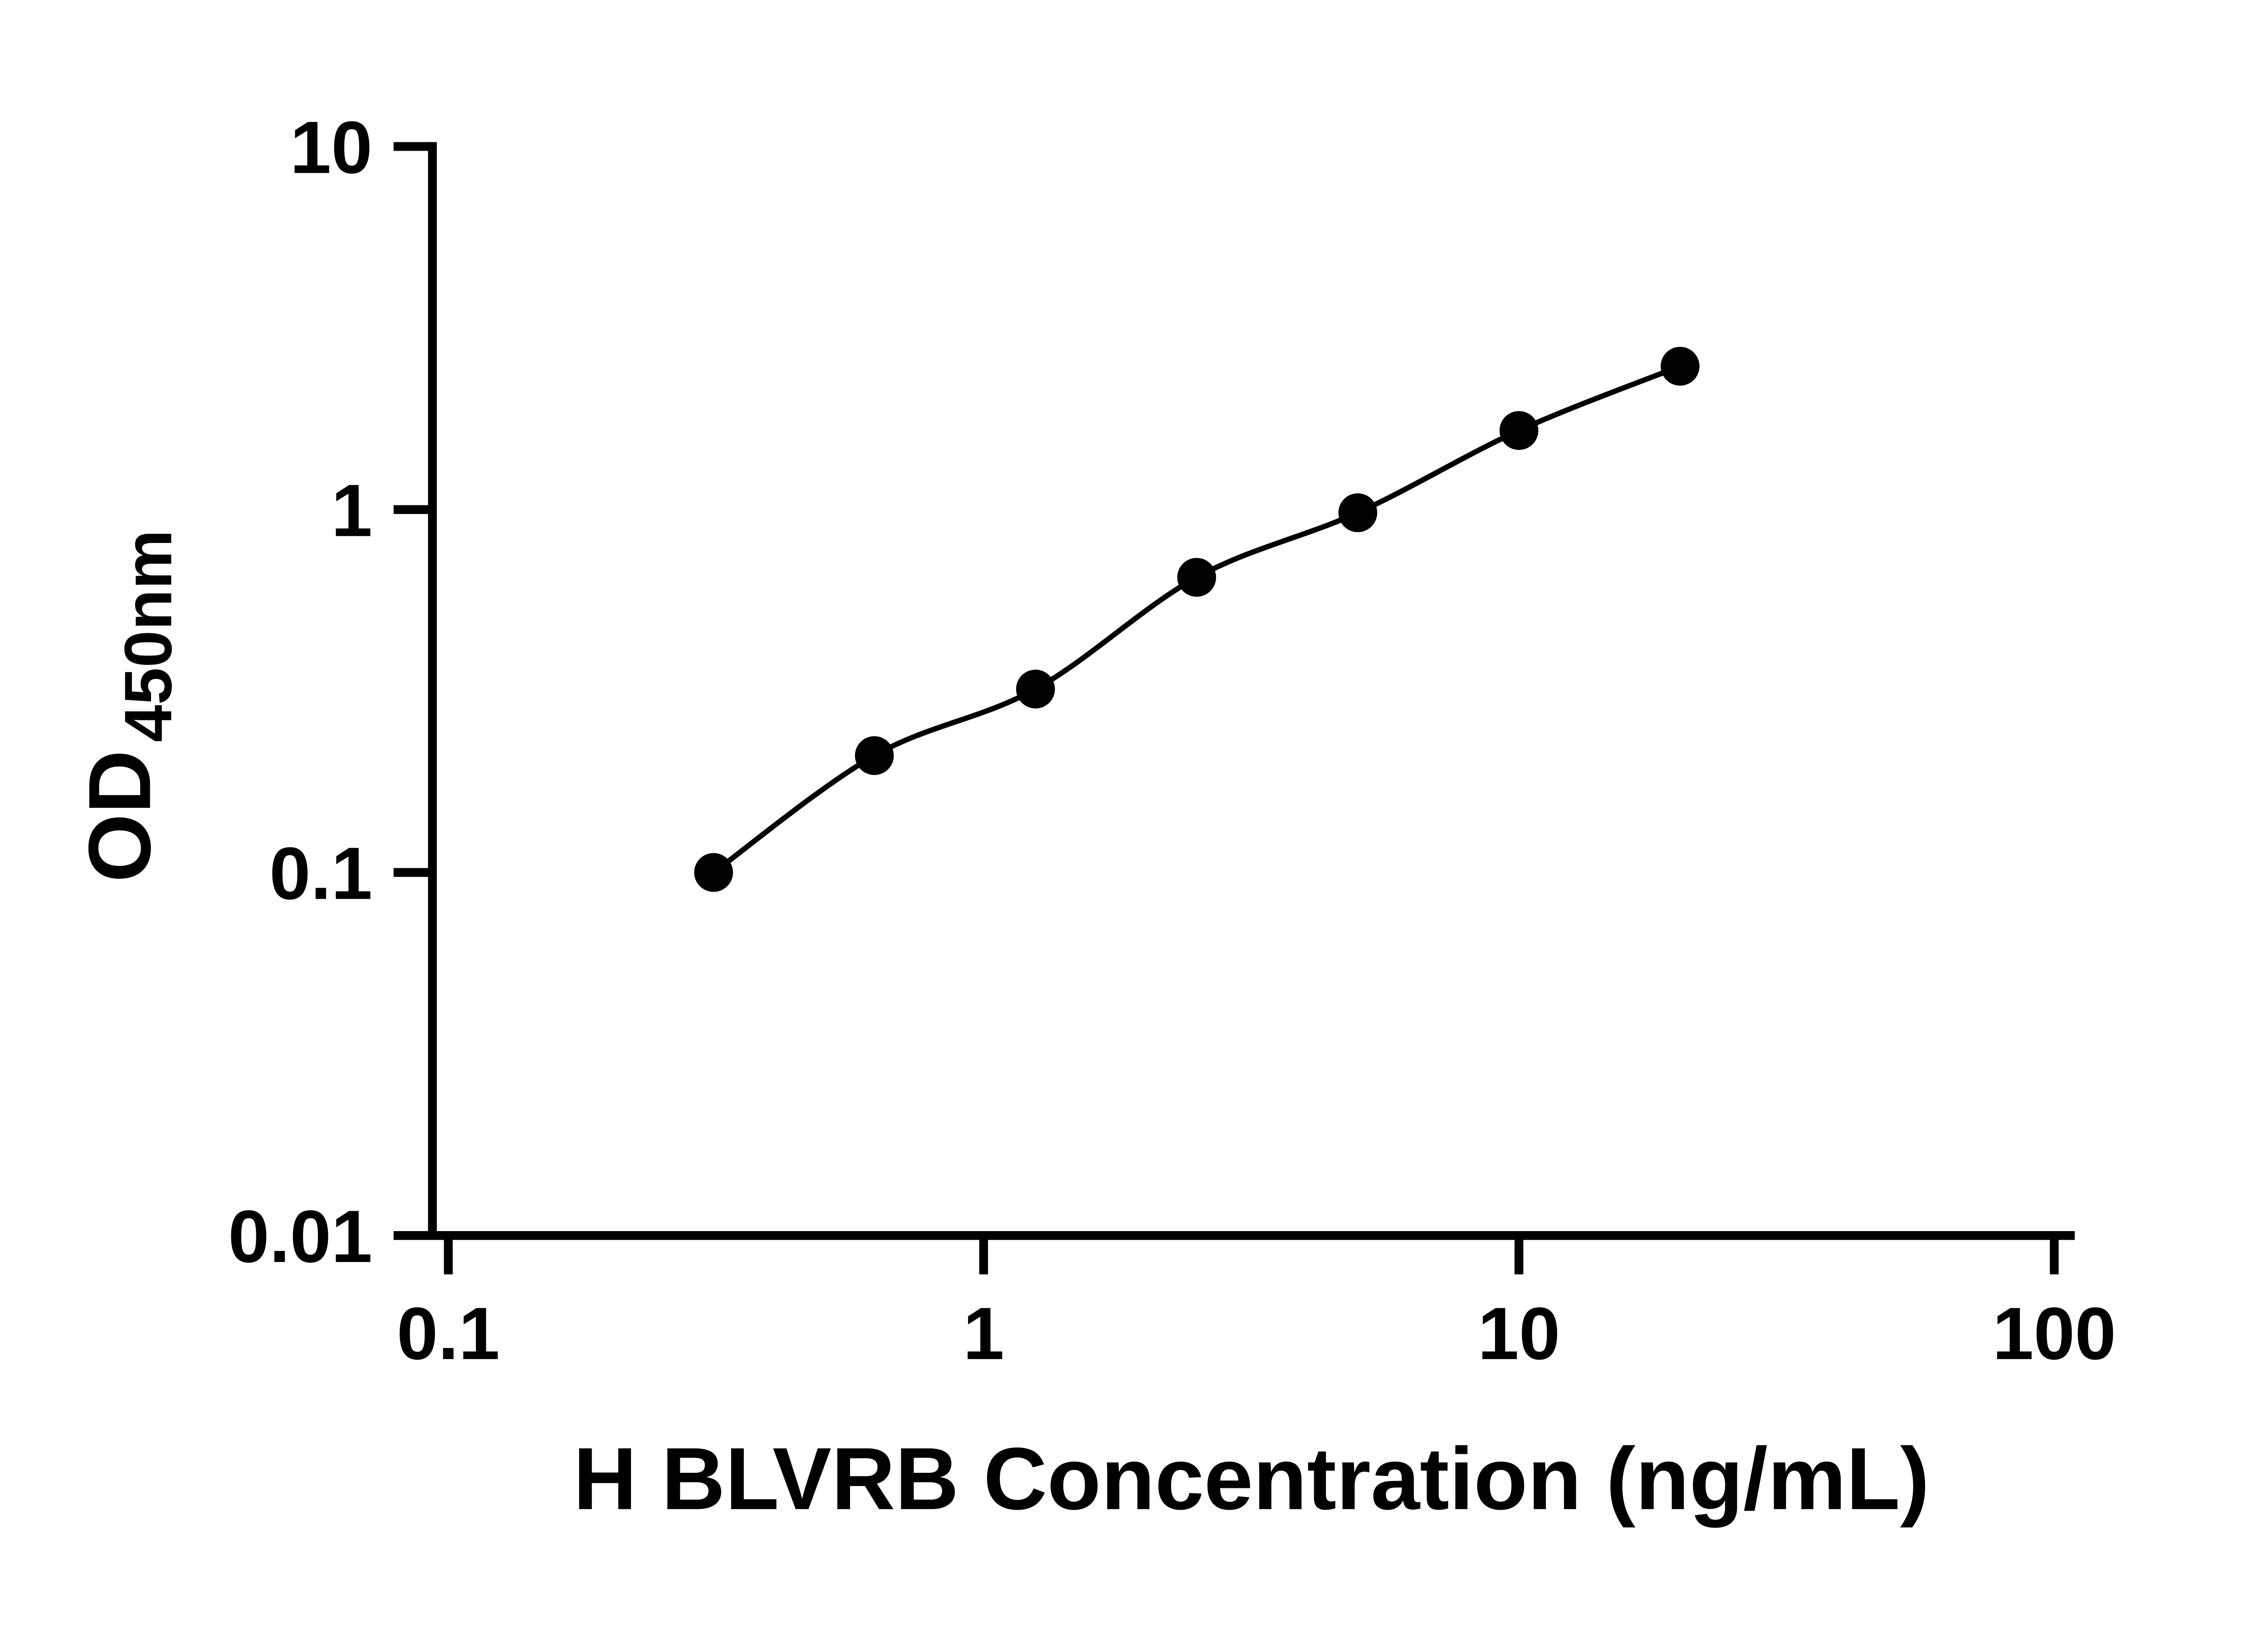  I want to click on y-axis-title-main: OD, so click(120, 816).